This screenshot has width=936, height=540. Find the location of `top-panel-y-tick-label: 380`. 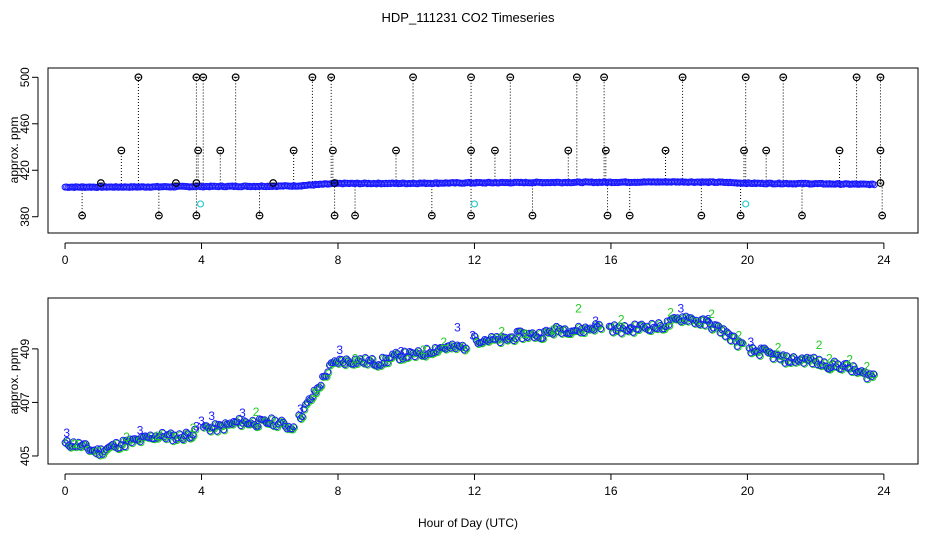

top-panel-y-tick-label: 380 is located at coordinates (25, 216).